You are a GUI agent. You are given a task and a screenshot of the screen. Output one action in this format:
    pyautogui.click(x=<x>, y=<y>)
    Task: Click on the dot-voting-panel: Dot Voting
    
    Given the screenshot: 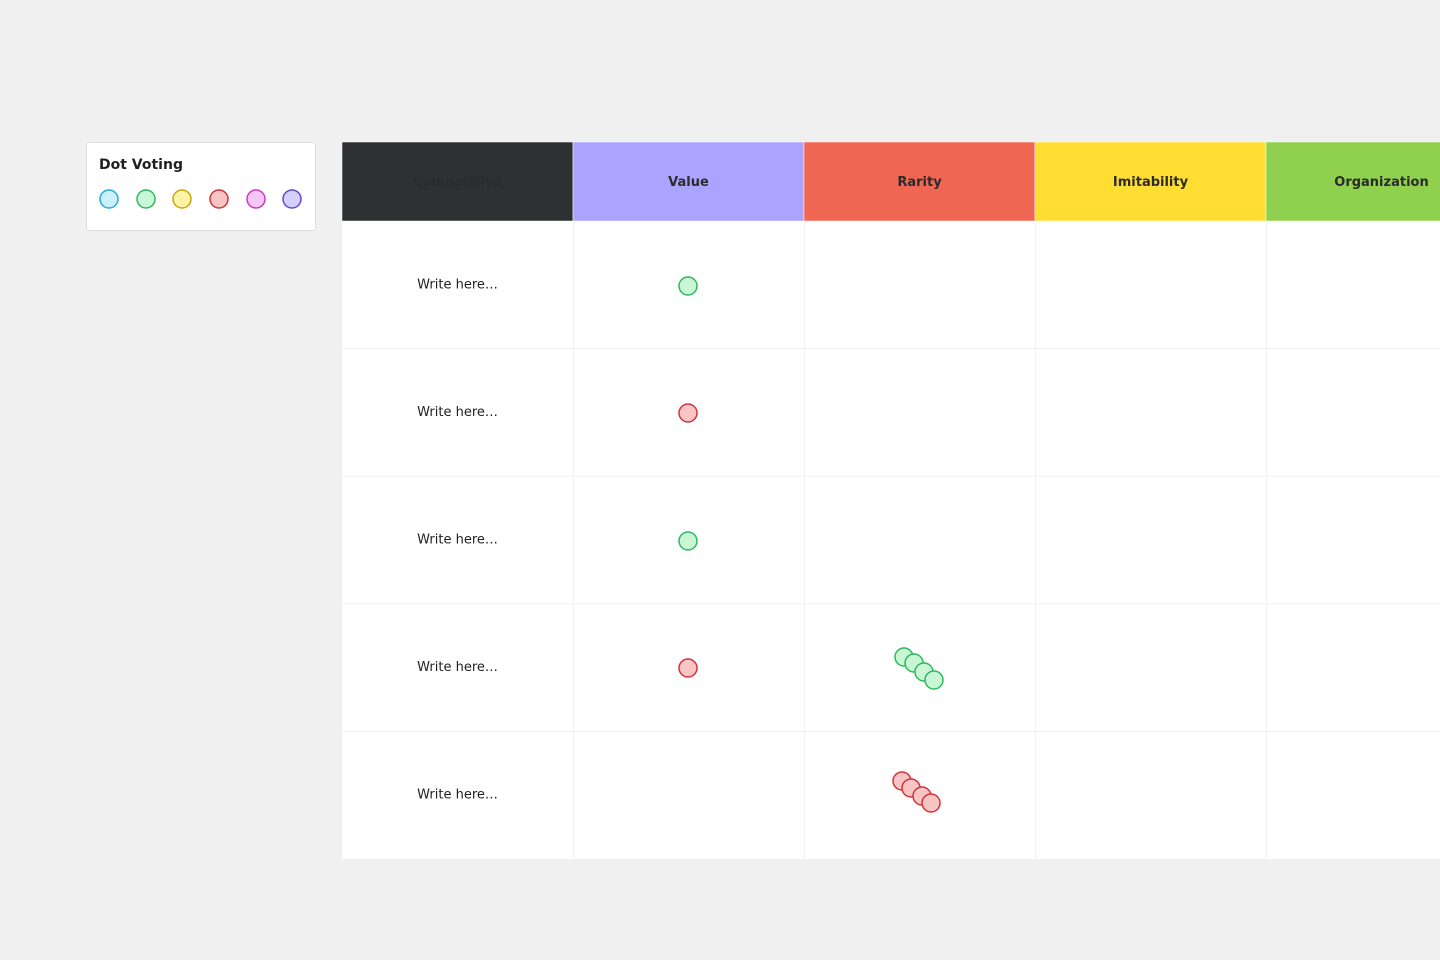 What is the action you would take?
    pyautogui.click(x=201, y=186)
    